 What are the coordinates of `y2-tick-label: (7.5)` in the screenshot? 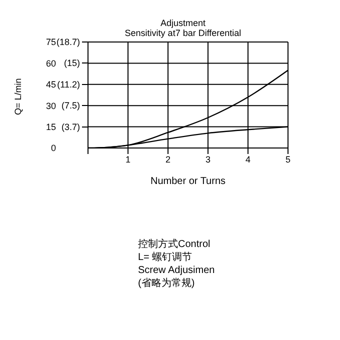 It's located at (70, 105).